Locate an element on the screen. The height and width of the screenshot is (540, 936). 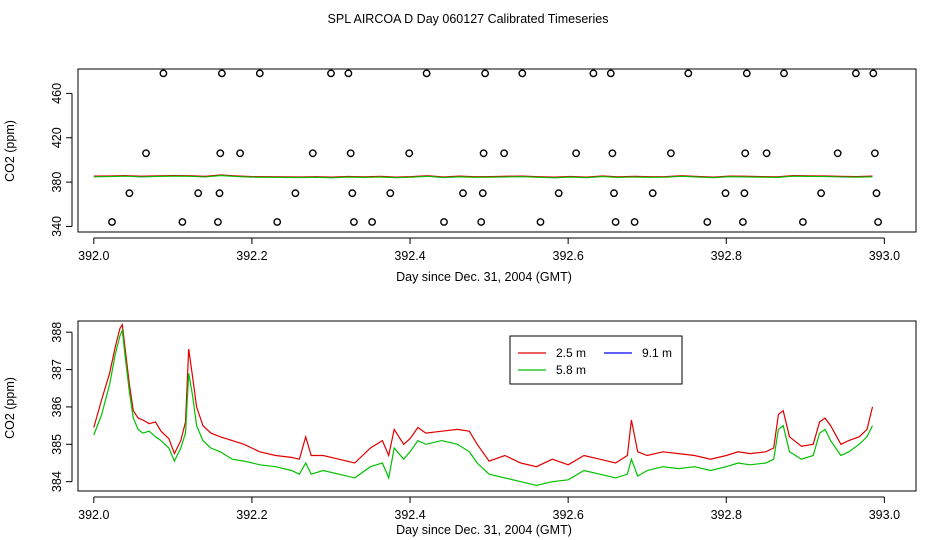
legend-label-2-5m: 2.5 m is located at coordinates (571, 353).